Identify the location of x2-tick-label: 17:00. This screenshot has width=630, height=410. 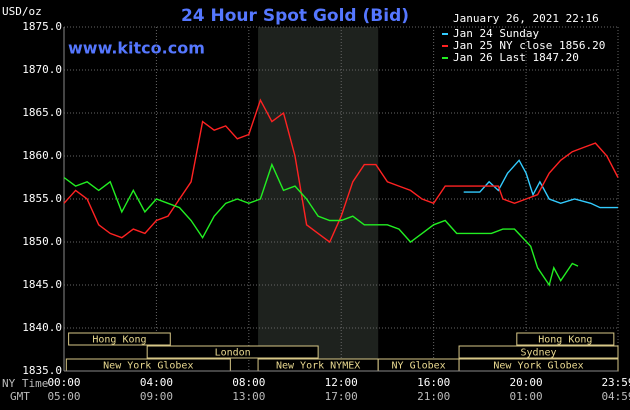
(341, 396).